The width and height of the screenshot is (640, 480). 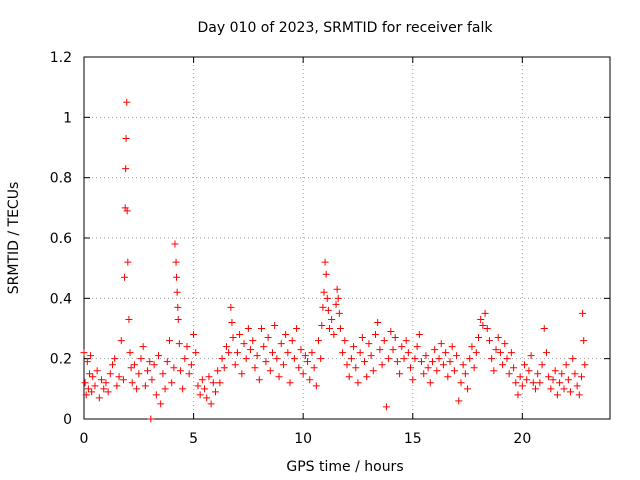 I want to click on y-tick-label: 0.6, so click(x=61, y=239).